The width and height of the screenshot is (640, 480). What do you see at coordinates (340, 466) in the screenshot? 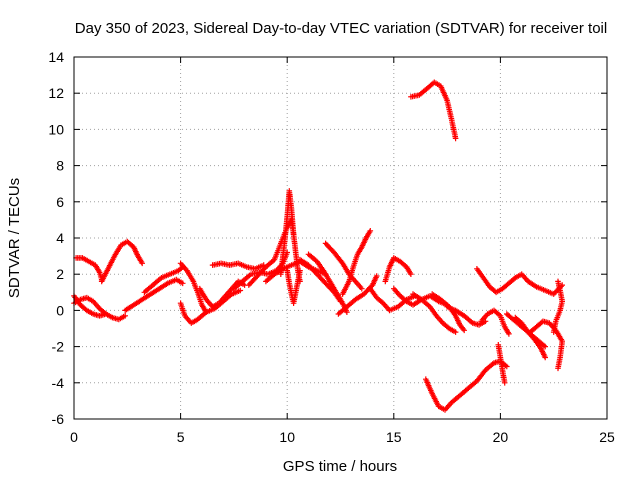
I see `x-axis-title: GPS time / hours` at bounding box center [340, 466].